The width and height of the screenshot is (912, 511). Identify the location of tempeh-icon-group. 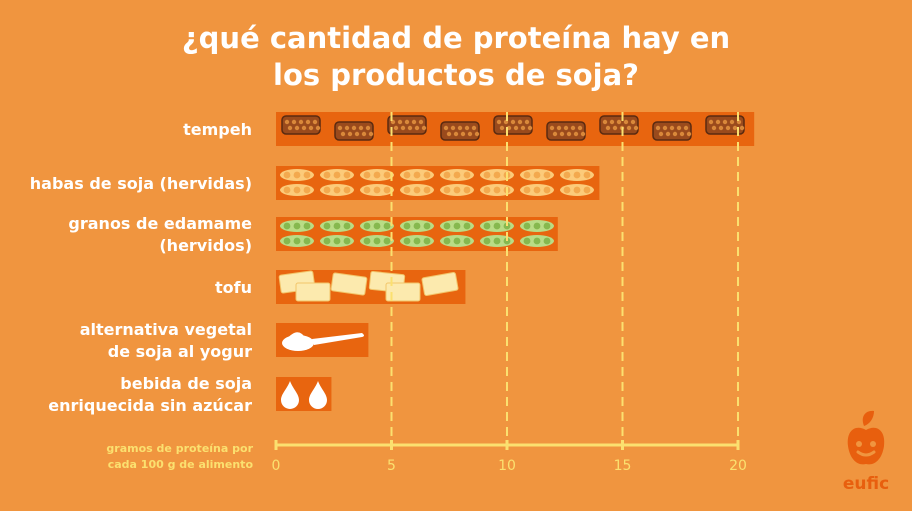
(513, 128).